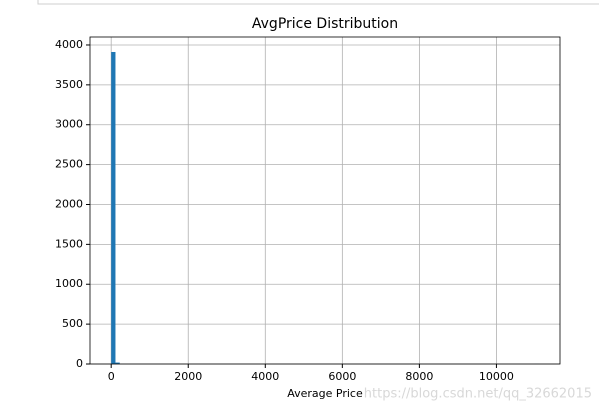 The width and height of the screenshot is (599, 413). I want to click on y-tick-label: 2500, so click(69, 164).